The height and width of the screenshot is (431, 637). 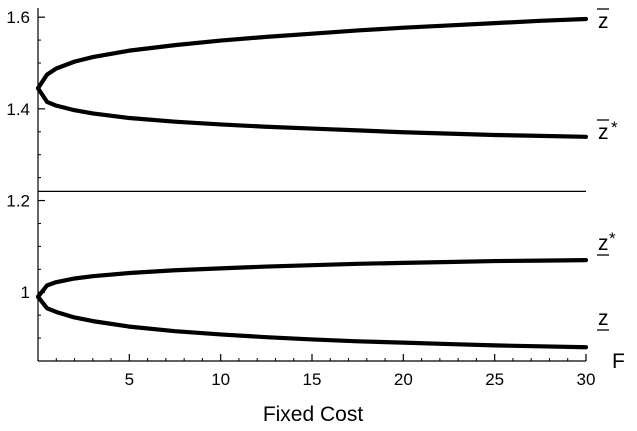 What do you see at coordinates (603, 132) in the screenshot?
I see `label-z-bar-star: z` at bounding box center [603, 132].